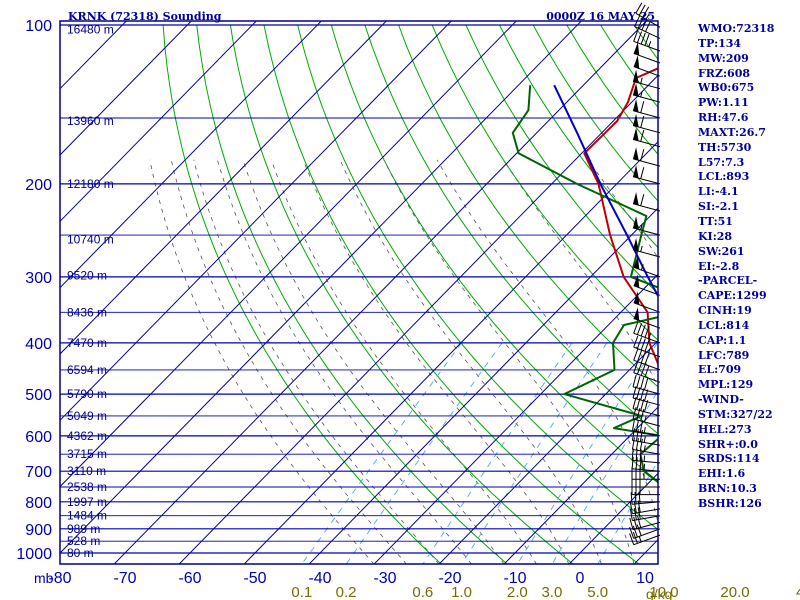 The width and height of the screenshot is (800, 600). Describe the element at coordinates (724, 73) in the screenshot. I see `sounding-index-item: FRZ:608` at that location.